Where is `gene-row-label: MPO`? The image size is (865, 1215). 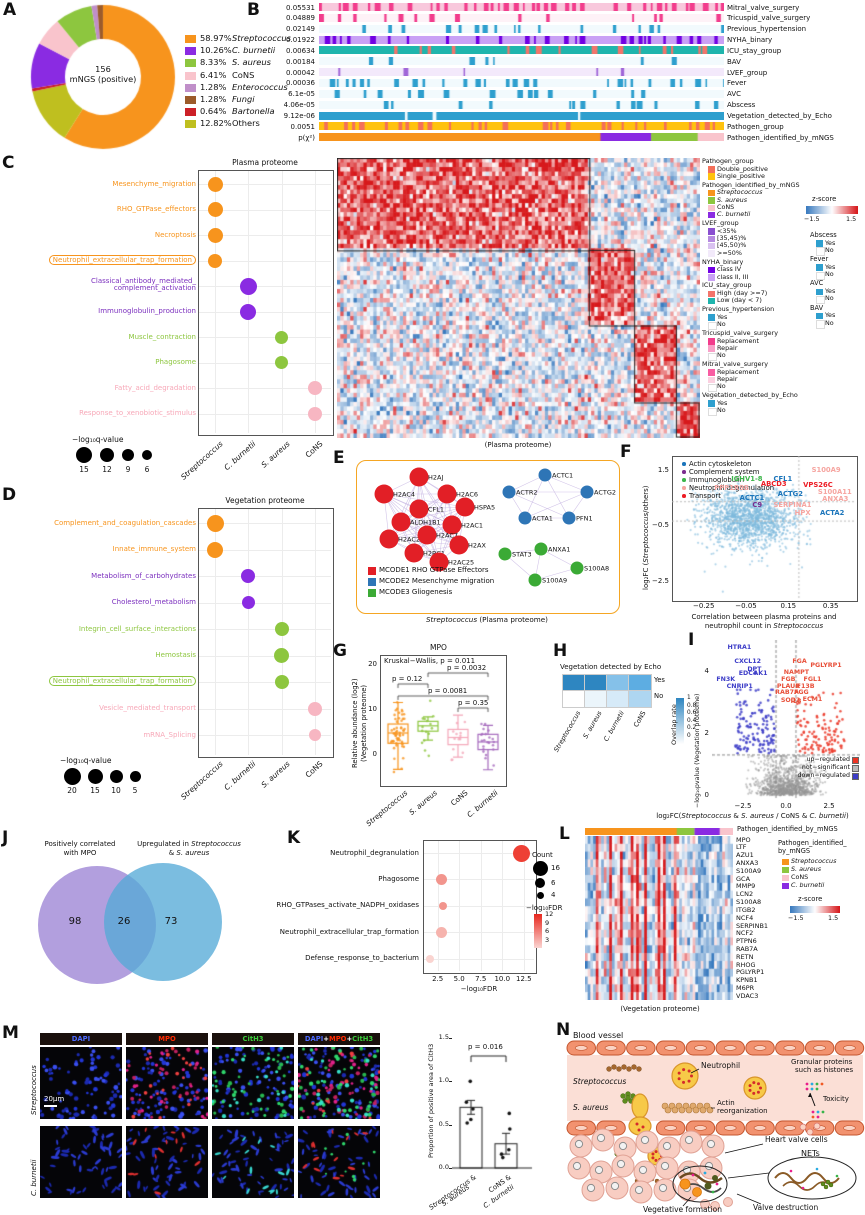 gene-row-label: MPO is located at coordinates (743, 839).